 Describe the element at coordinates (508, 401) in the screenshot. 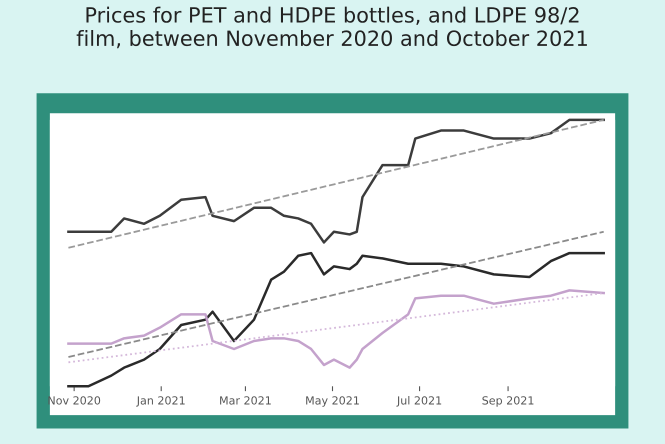

I see `x-tick-label: Sep 2021` at that location.